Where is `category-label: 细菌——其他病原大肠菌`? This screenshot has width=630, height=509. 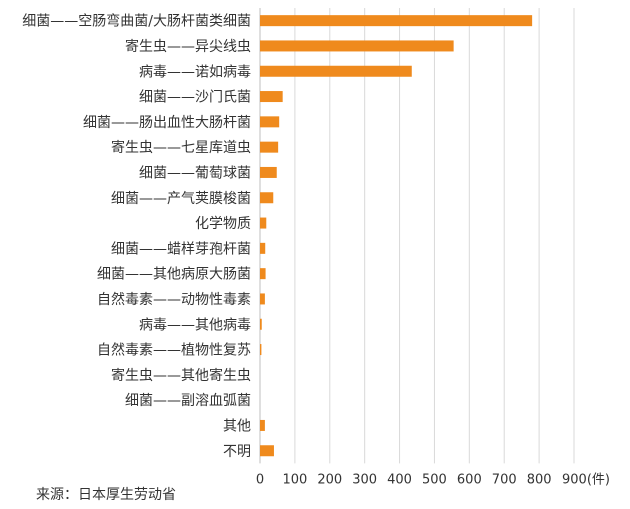 category-label: 细菌——其他病原大肠菌 is located at coordinates (174, 275).